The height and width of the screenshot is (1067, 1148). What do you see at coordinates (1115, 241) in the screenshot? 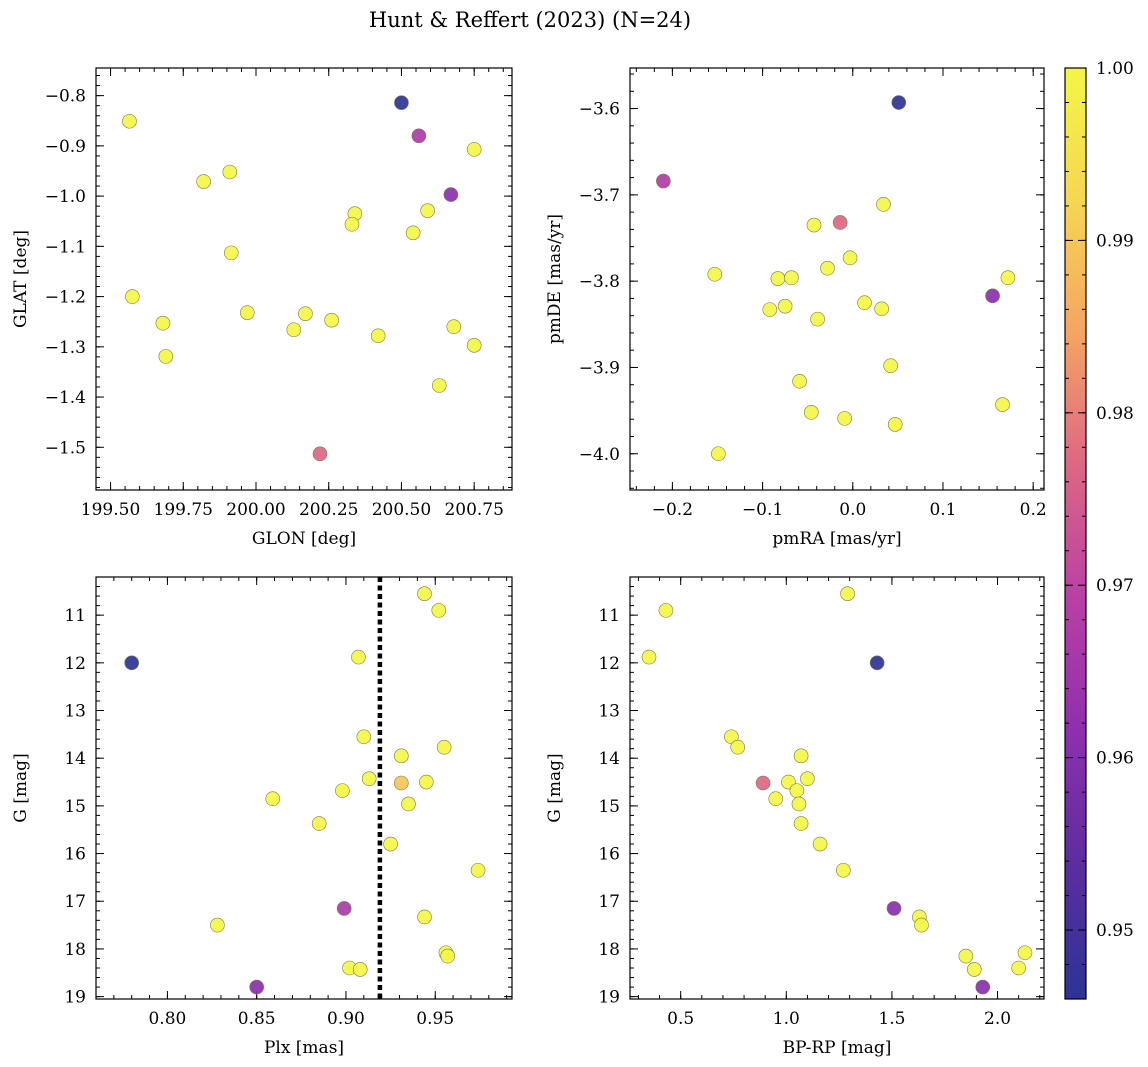
I see `colorbar-tick-label: 0.99` at bounding box center [1115, 241].